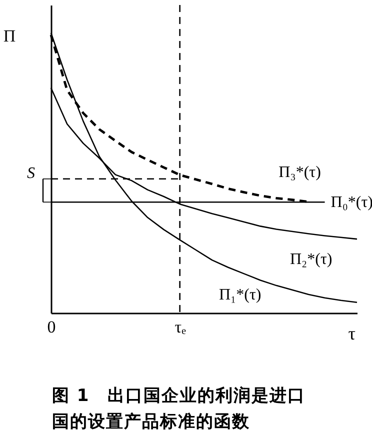  I want to click on x-tick-label: 0, so click(51, 327).